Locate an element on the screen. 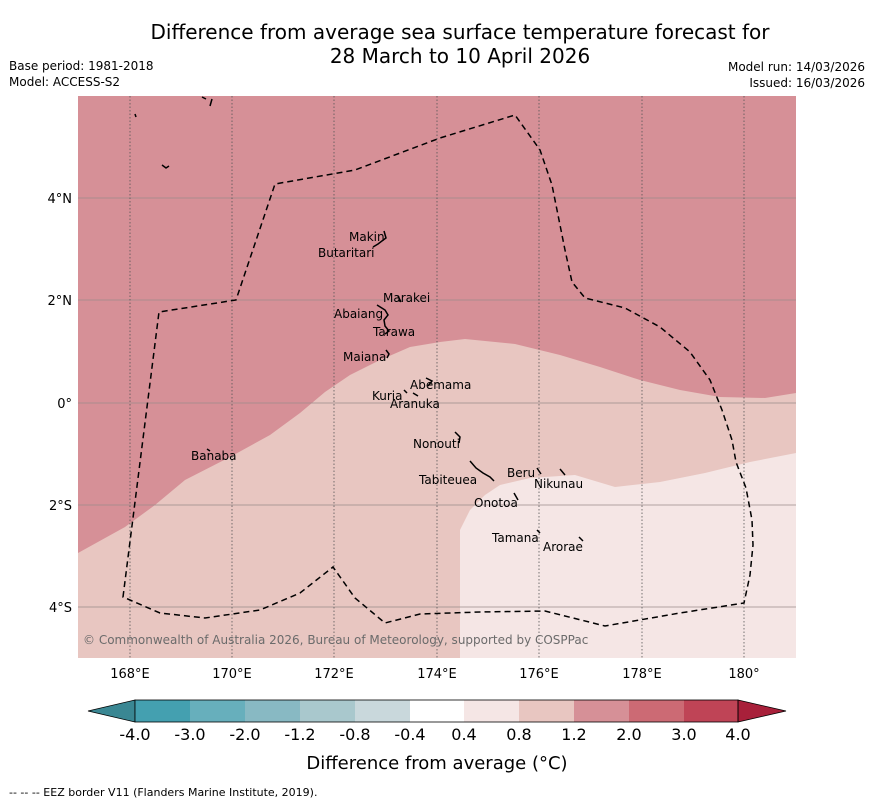 The width and height of the screenshot is (873, 804). island-outline-edge-b is located at coordinates (211, 102).